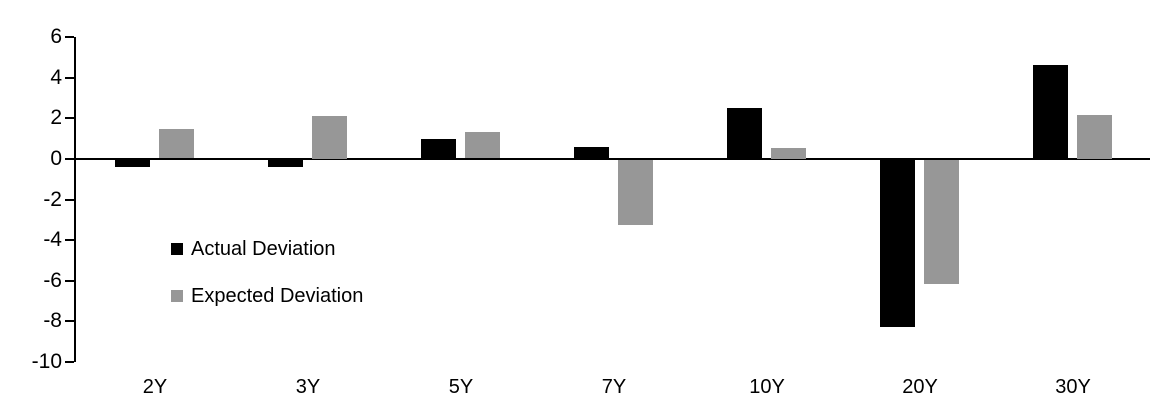  Describe the element at coordinates (52, 280) in the screenshot. I see `y-tick-label: -6` at that location.